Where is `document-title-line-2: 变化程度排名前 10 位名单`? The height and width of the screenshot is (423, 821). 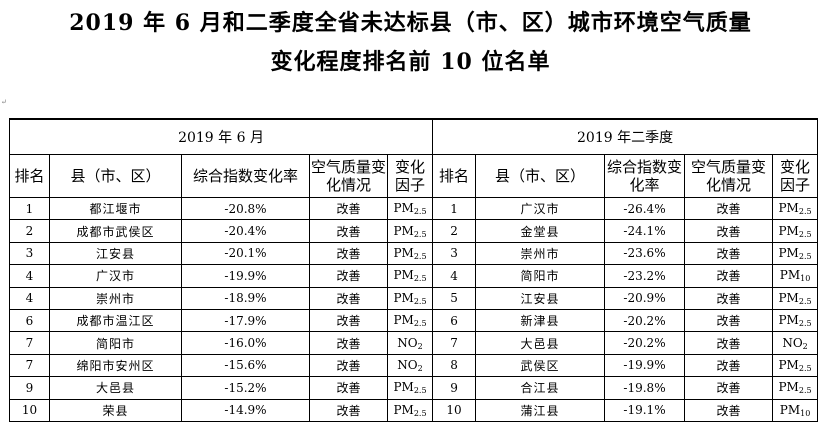
document-title-line-2: 变化程度排名前 10 位名单 is located at coordinates (410, 62).